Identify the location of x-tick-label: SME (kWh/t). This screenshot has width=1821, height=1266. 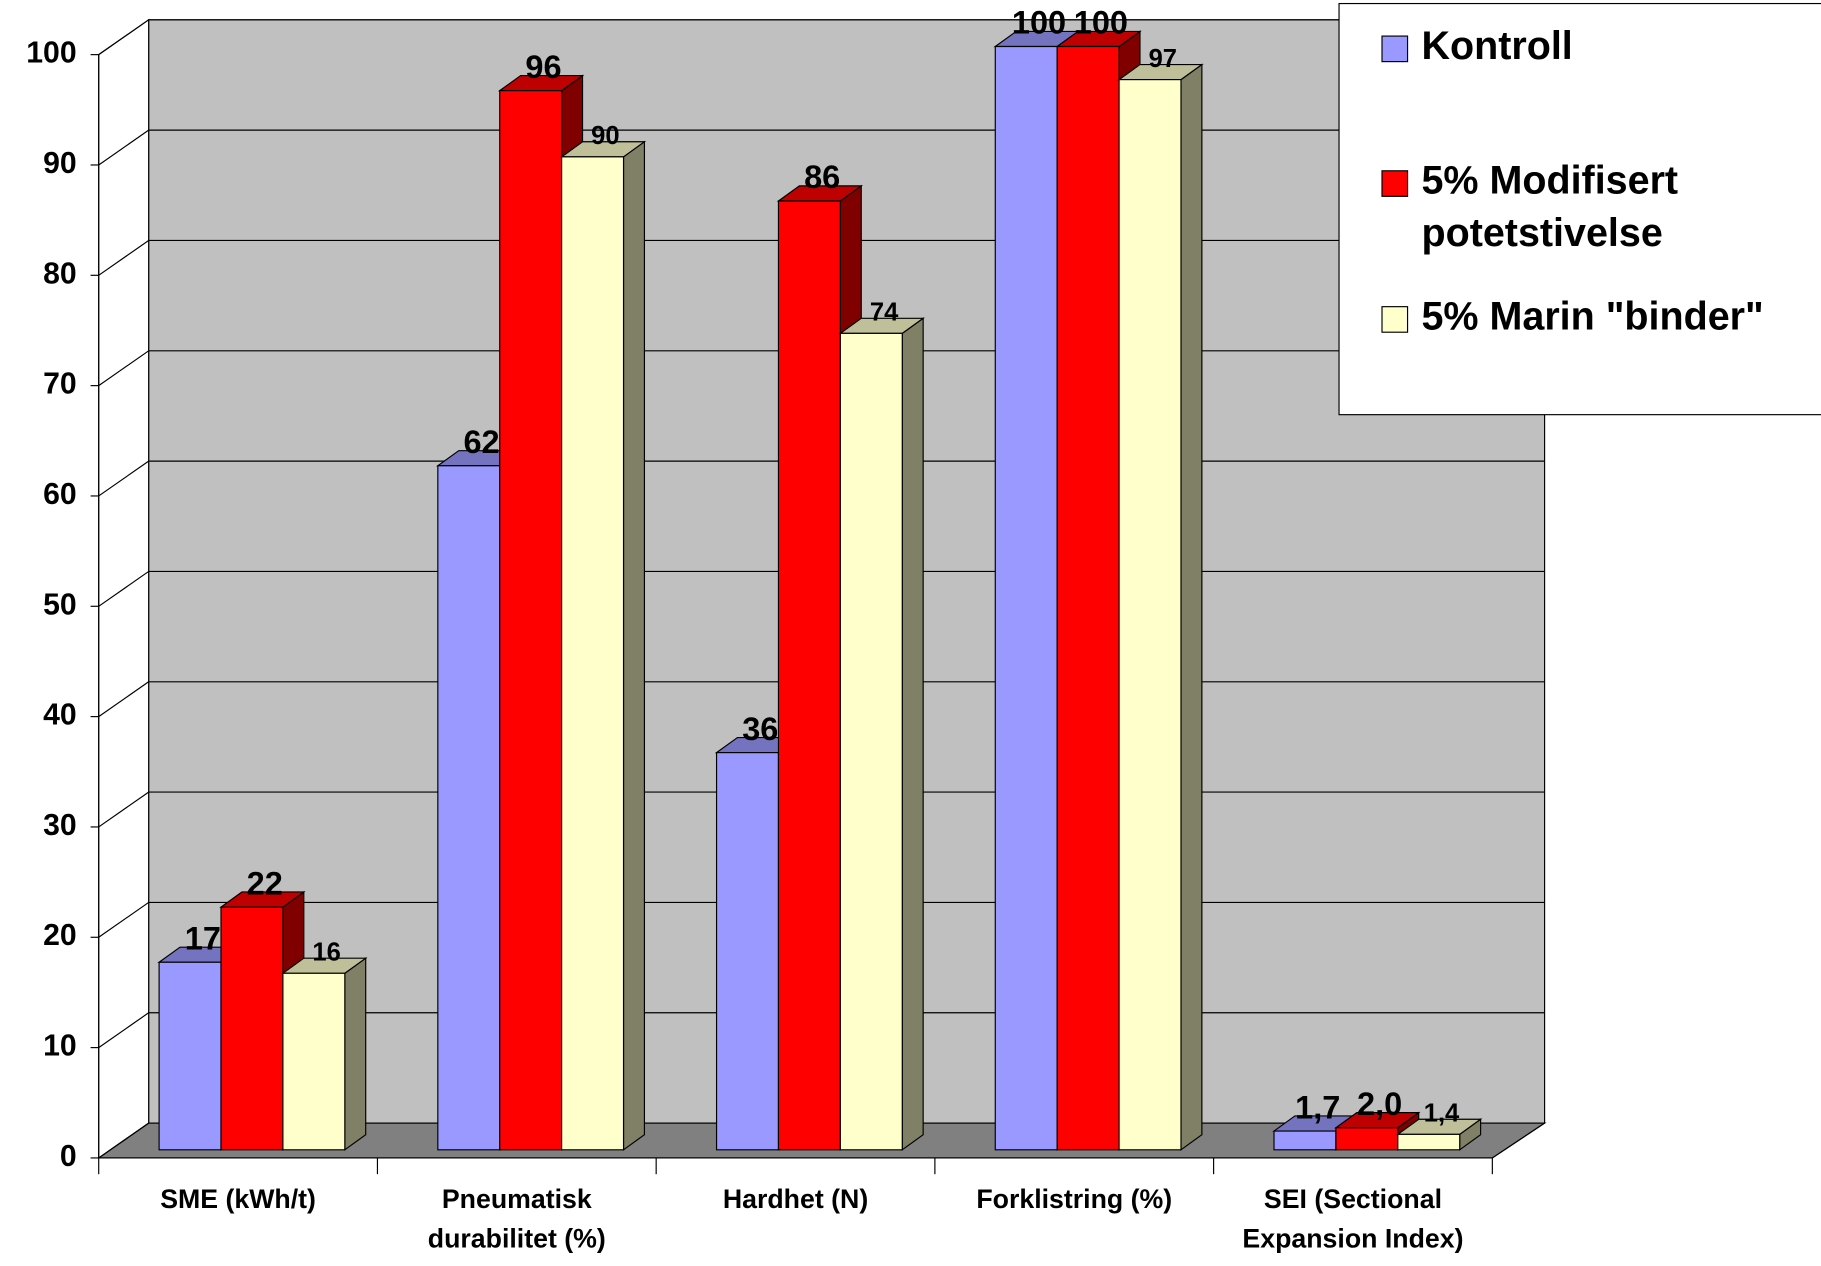
(238, 1199).